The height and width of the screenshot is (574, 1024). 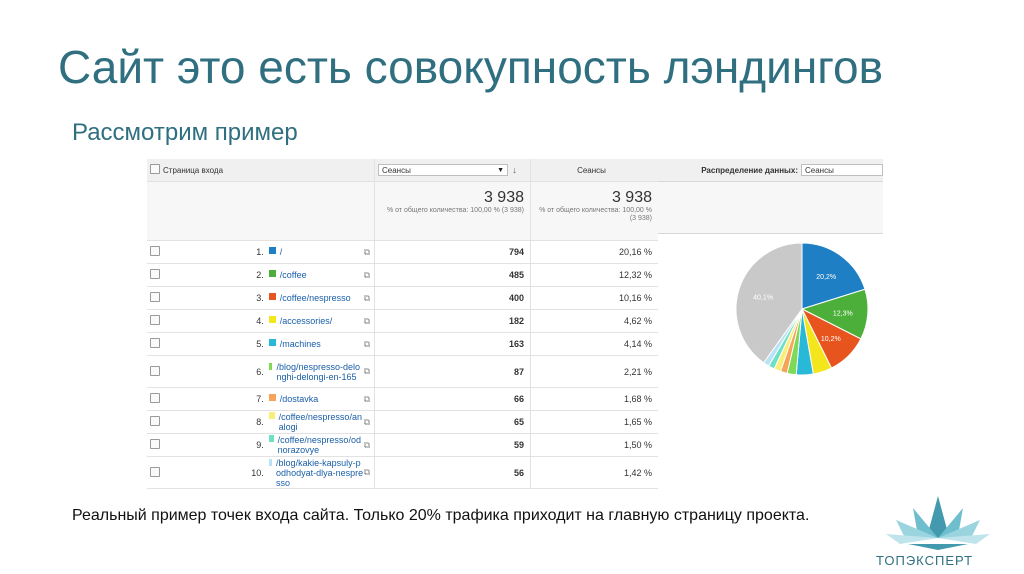 I want to click on row-page-label: /machines, so click(x=300, y=344).